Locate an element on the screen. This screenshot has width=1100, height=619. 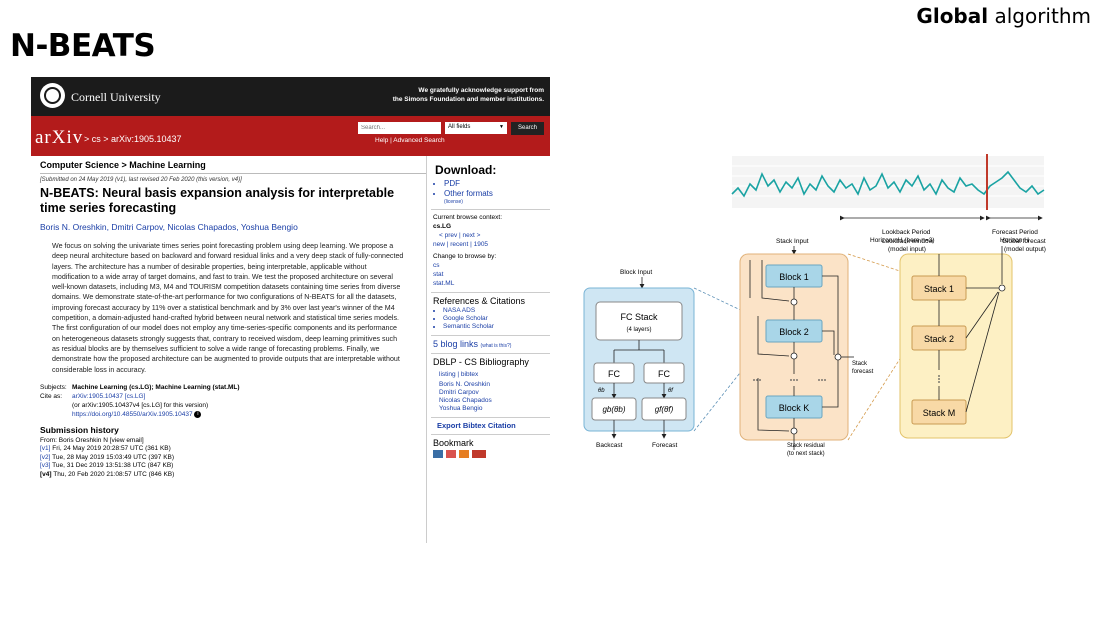
breadcrumb: > cs > arXiv:1905.10437 is located at coordinates (133, 139).